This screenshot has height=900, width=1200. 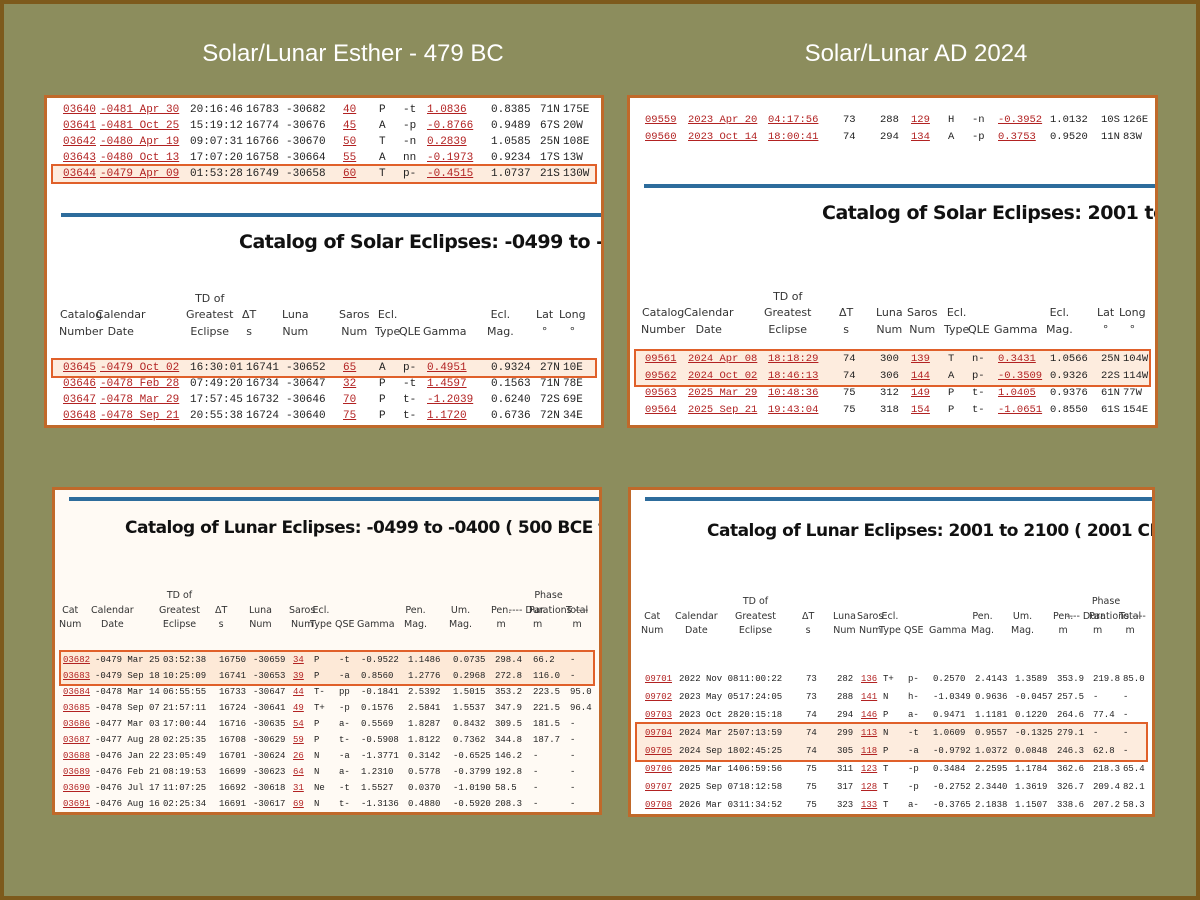 What do you see at coordinates (185, 804) in the screenshot?
I see `table-cell: 02:25:34` at bounding box center [185, 804].